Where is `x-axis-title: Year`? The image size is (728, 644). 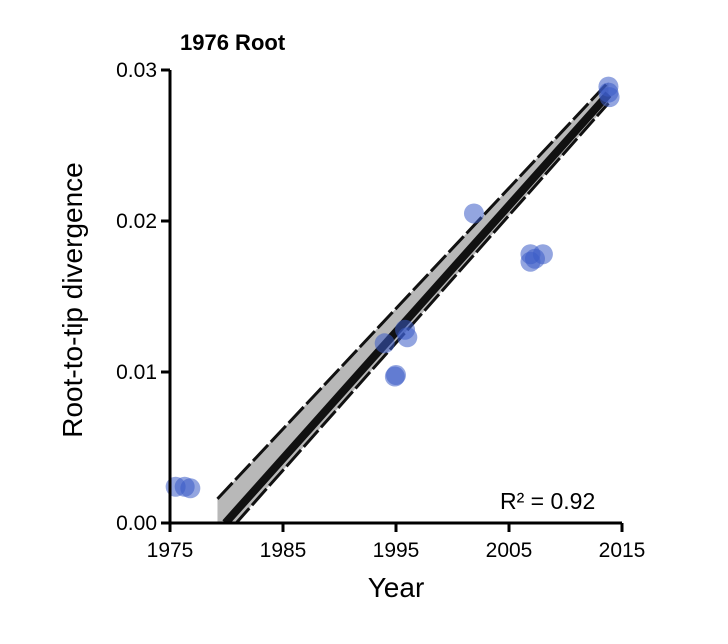
x-axis-title: Year is located at coordinates (396, 587).